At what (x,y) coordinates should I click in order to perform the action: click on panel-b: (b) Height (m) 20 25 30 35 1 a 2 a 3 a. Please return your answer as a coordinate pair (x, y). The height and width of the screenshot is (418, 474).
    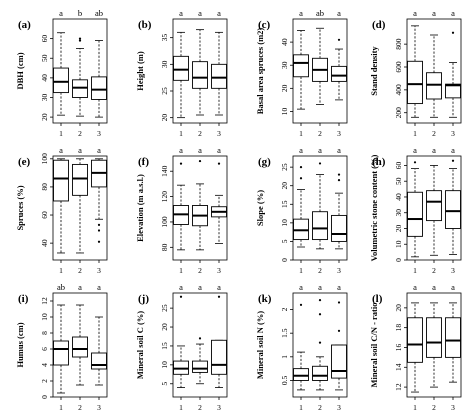
    Looking at the image, I should click on (181, 73).